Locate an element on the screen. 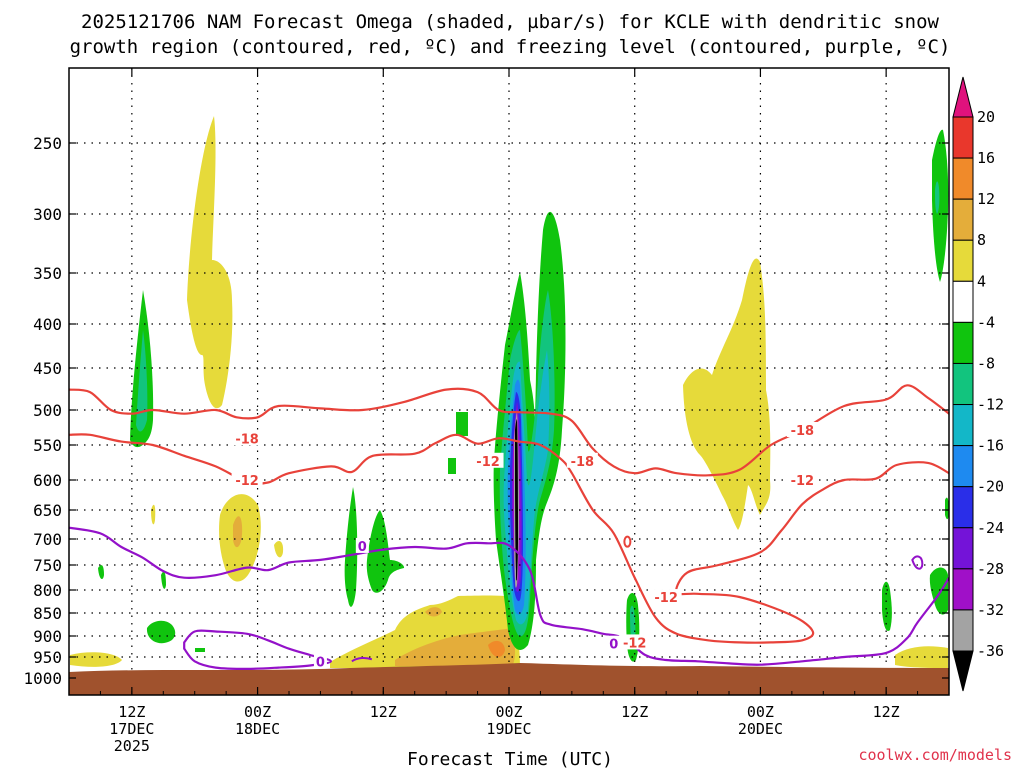 The image size is (1024, 768). contour-label-7: -12 is located at coordinates (803, 481).